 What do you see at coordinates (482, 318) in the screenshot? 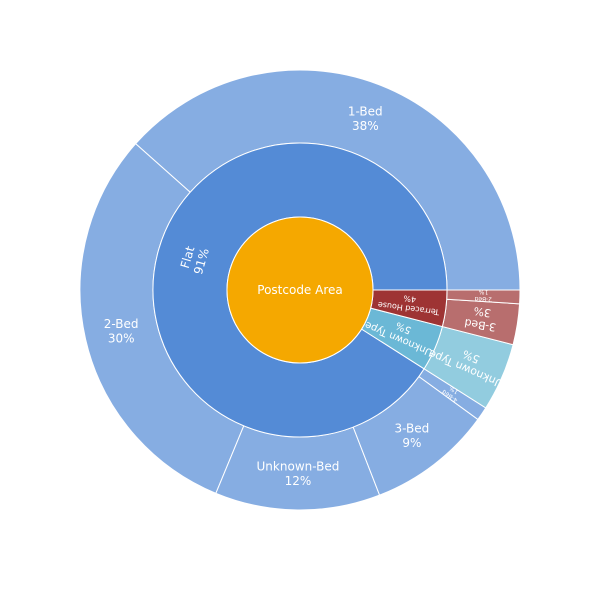
I see `label-terraced-house-3-bed: 3-Bed3%` at bounding box center [482, 318].